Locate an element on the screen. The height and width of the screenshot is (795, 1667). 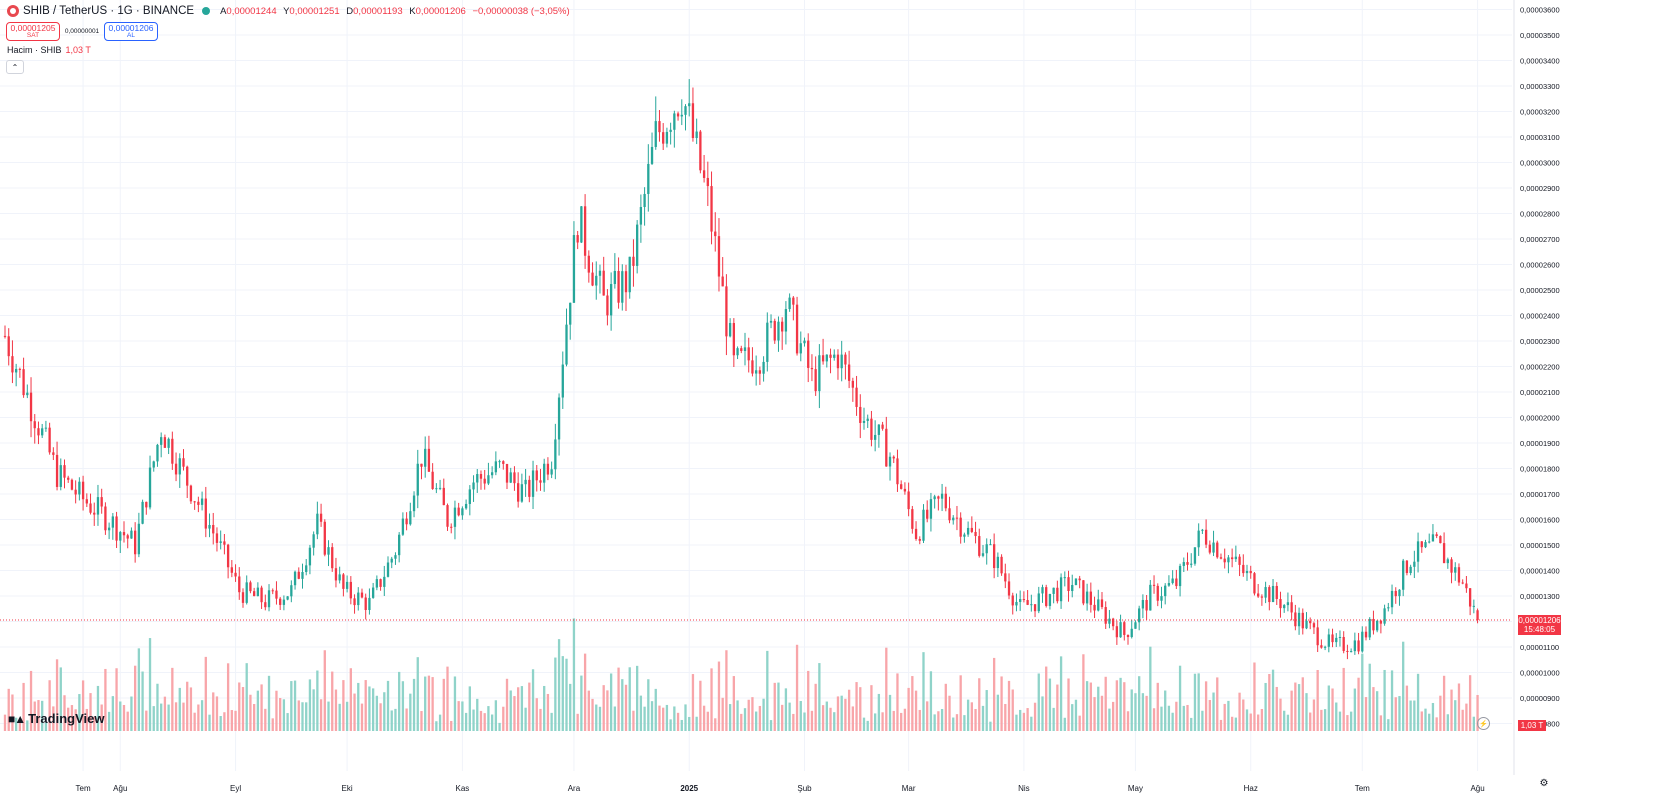
time-tick-label: Eki is located at coordinates (347, 788).